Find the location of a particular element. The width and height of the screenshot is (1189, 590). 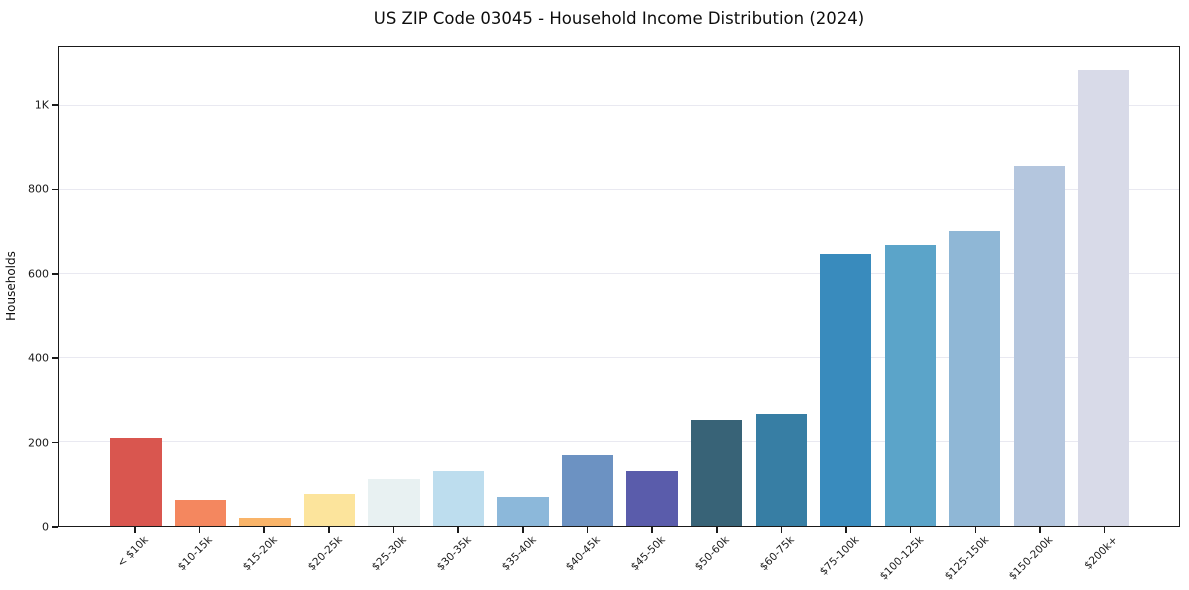

x-tick-label: $100-125k is located at coordinates (902, 558).